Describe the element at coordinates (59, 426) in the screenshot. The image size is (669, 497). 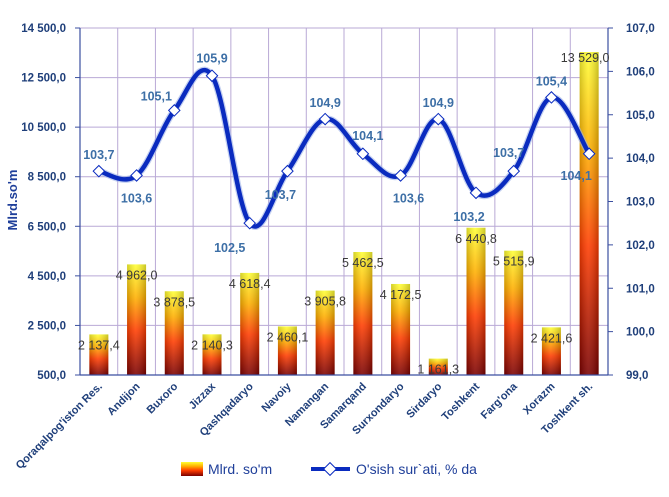
I see `x-tick-label: Qoraqalpog'iston Res.` at that location.